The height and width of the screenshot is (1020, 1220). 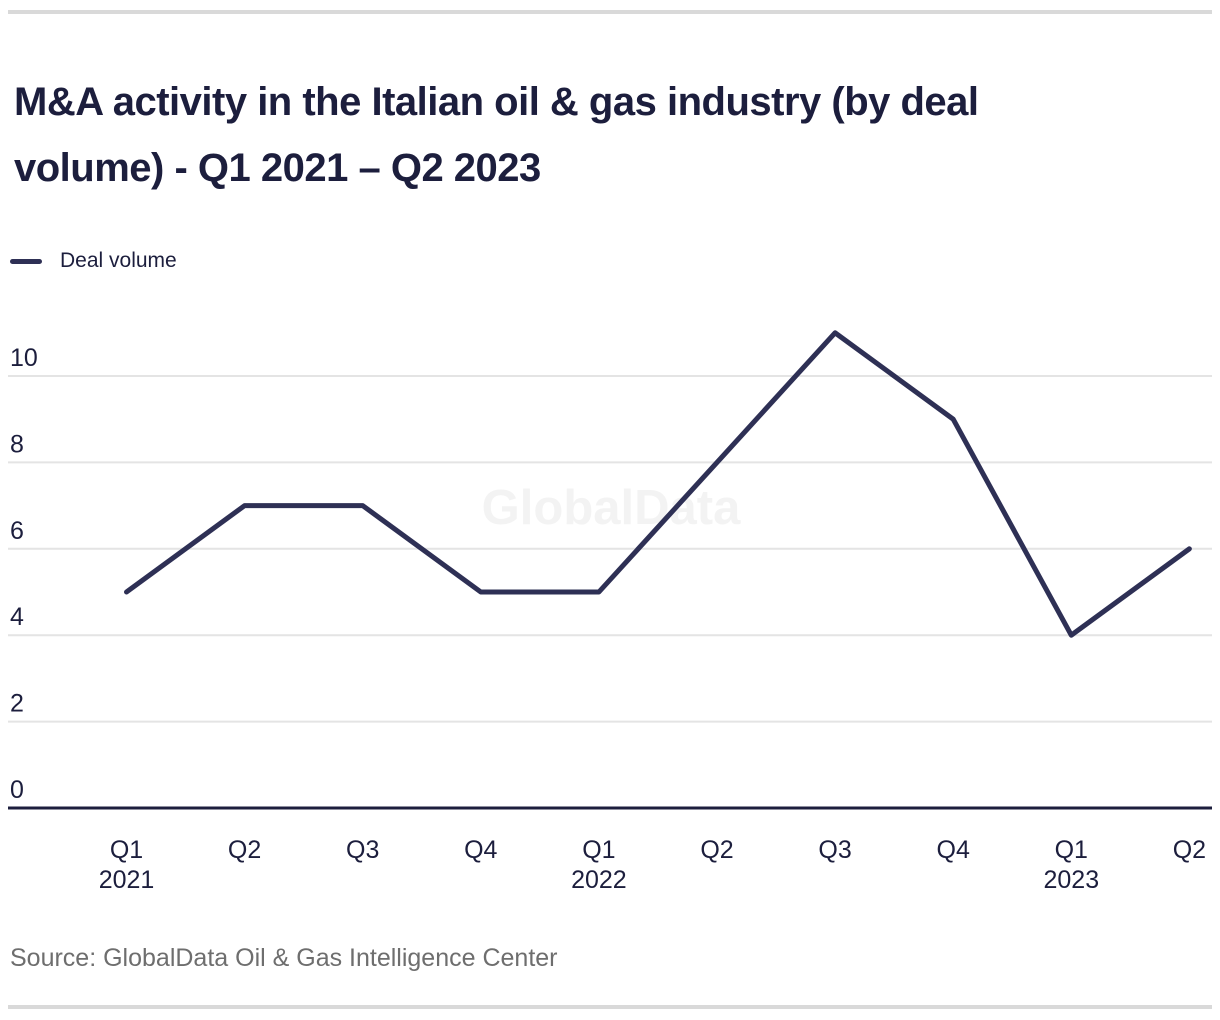 I want to click on legend-label: Deal volume, so click(x=118, y=260).